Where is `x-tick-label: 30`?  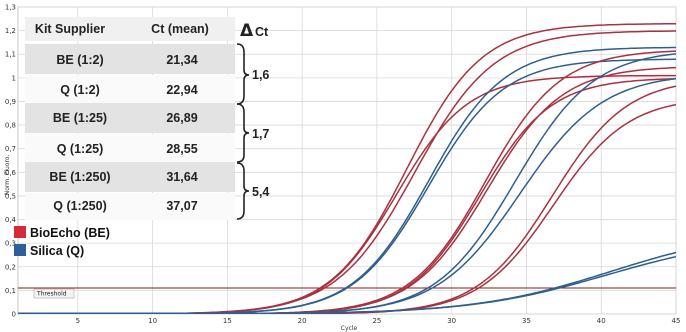 x-tick-label: 30 is located at coordinates (451, 321).